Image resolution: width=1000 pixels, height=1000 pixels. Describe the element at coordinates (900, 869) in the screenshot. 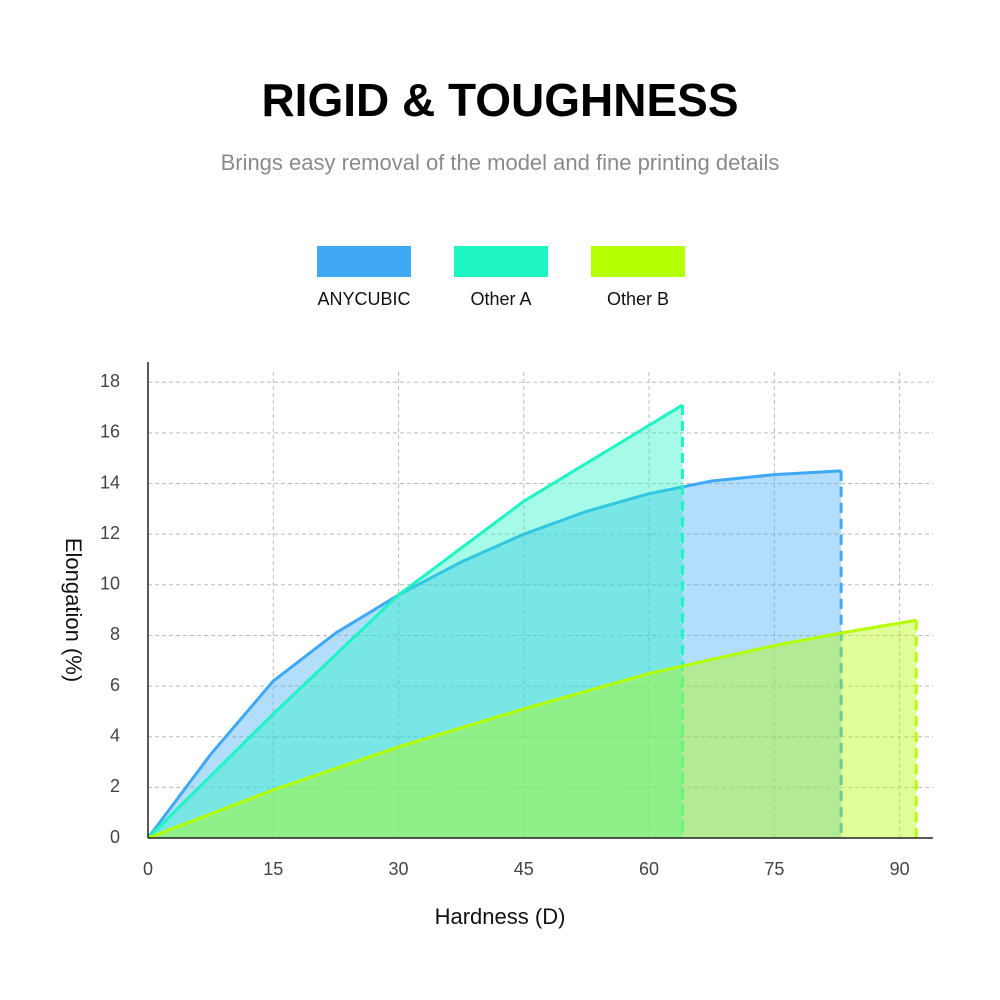

I see `x-tick-label: 90` at that location.